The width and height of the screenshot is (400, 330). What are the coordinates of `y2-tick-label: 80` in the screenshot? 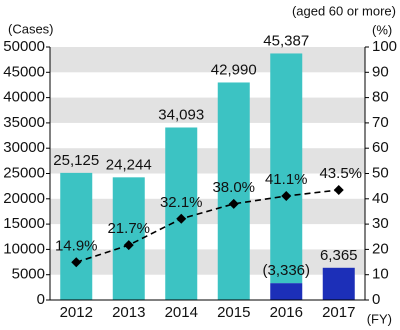 It's located at (380, 97).